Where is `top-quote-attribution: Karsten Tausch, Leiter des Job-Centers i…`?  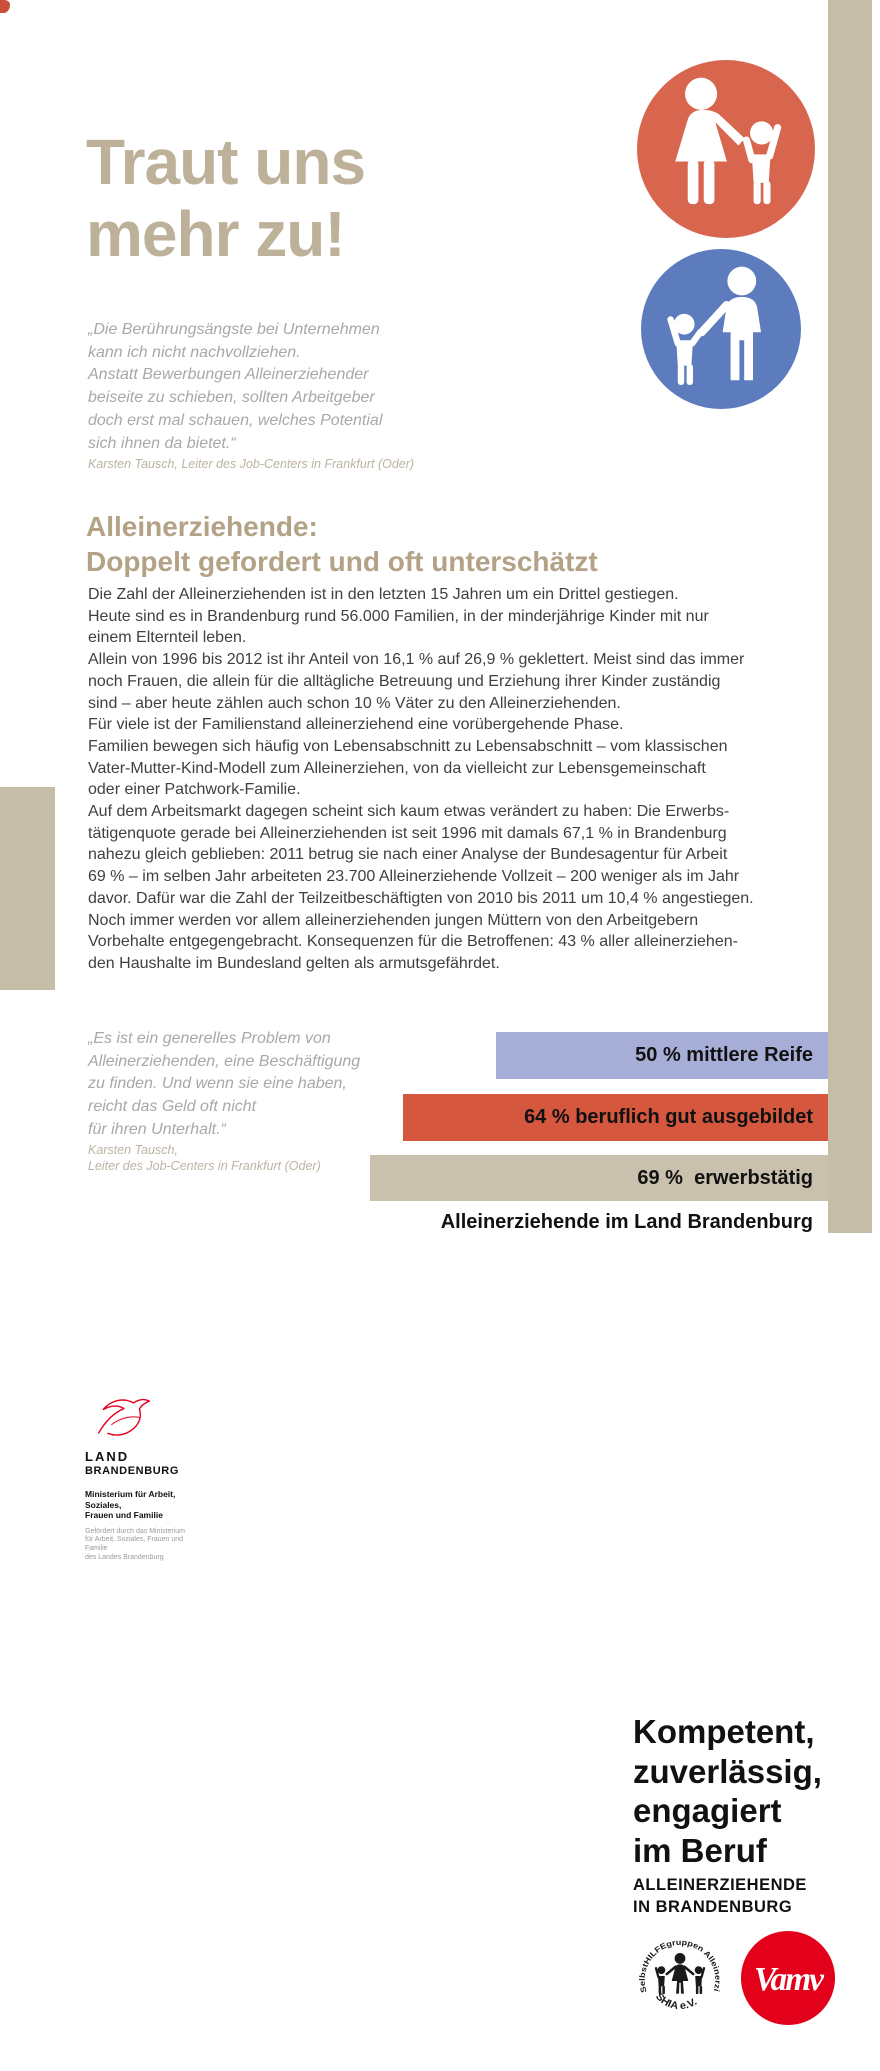 top-quote-attribution: Karsten Tausch, Leiter des Job-Centers i… is located at coordinates (251, 464).